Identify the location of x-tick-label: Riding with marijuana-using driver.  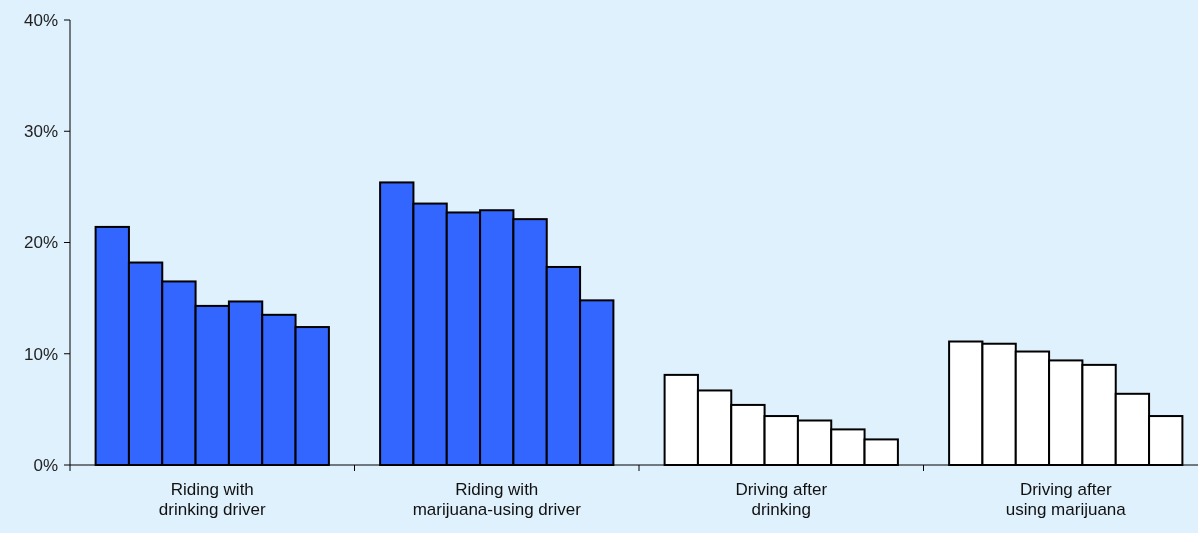
(497, 499).